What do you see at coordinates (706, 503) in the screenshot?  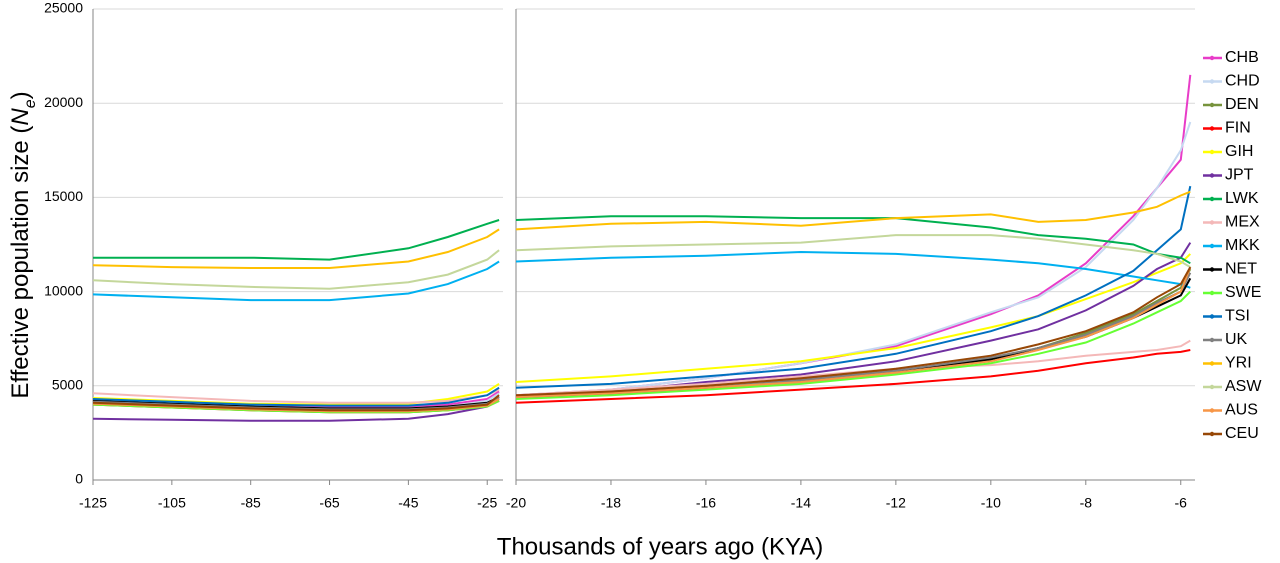 I see `x-tick-label: -16` at bounding box center [706, 503].